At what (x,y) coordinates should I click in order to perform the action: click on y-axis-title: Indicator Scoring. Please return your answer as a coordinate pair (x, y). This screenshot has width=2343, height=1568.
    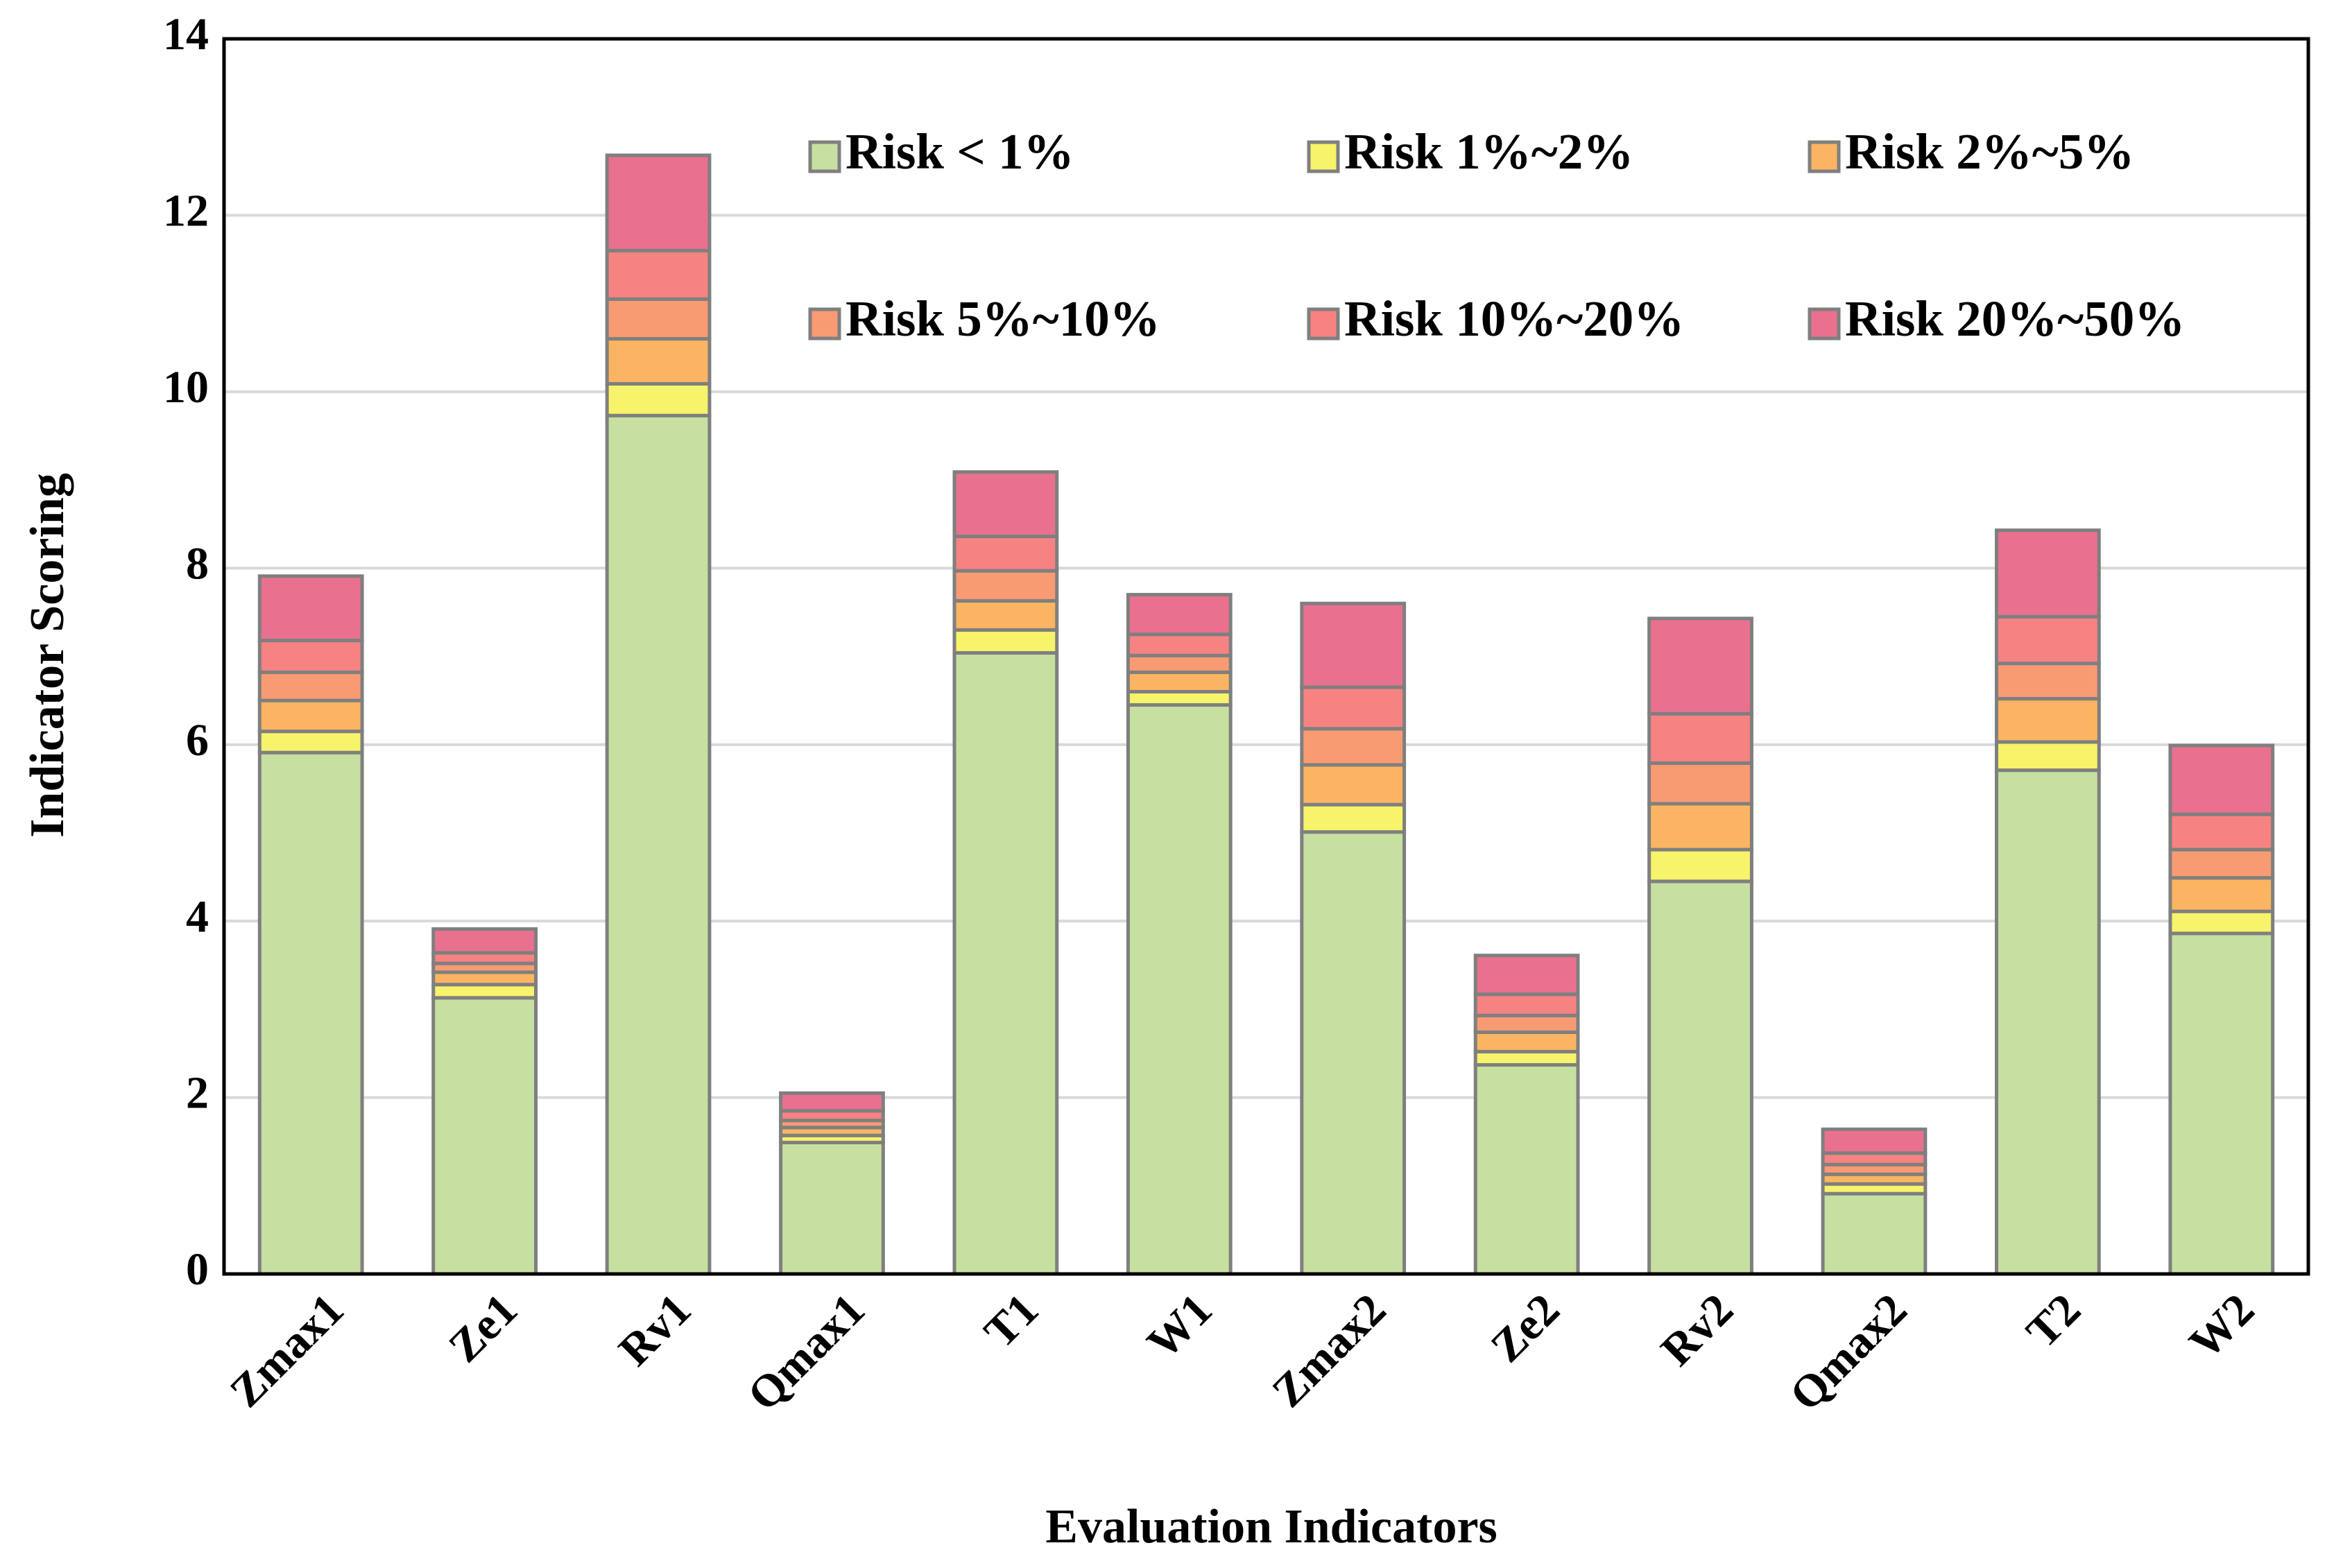
    Looking at the image, I should click on (47, 655).